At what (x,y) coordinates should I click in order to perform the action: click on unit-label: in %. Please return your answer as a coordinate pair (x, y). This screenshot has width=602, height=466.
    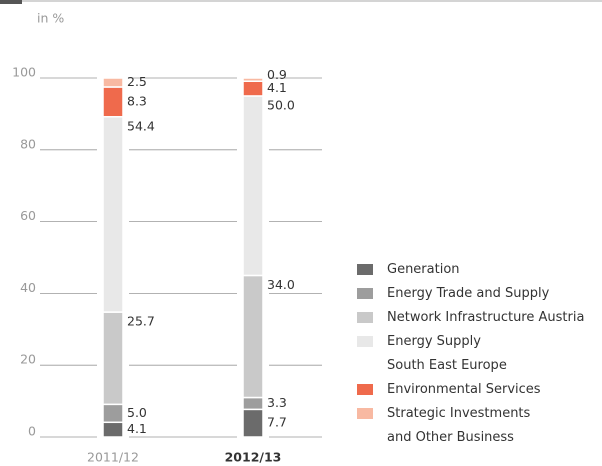
    Looking at the image, I should click on (50, 18).